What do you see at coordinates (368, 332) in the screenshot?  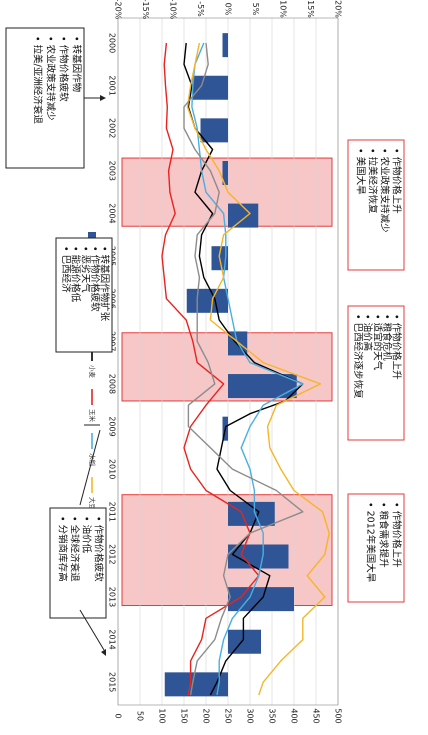 I see `annotation-item: • 油价高` at bounding box center [368, 332].